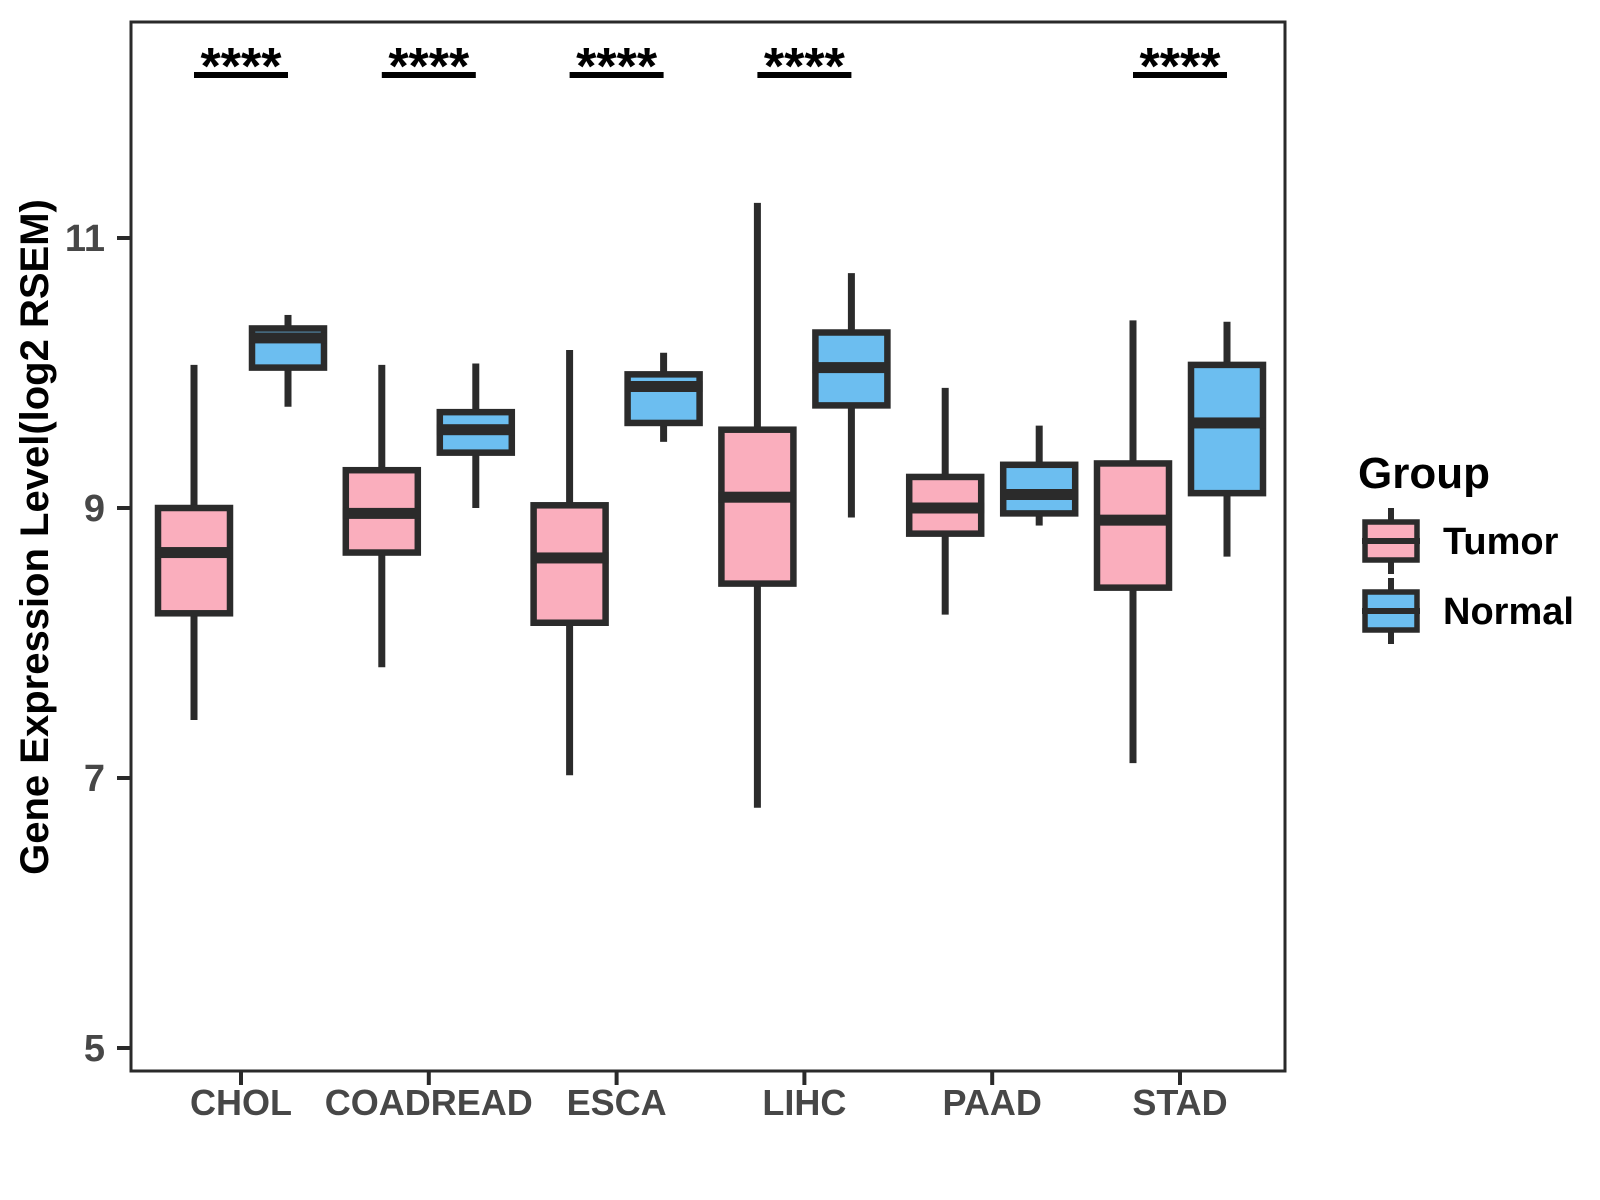  What do you see at coordinates (1039, 475) in the screenshot?
I see `box-group-PAAD-Normal` at bounding box center [1039, 475].